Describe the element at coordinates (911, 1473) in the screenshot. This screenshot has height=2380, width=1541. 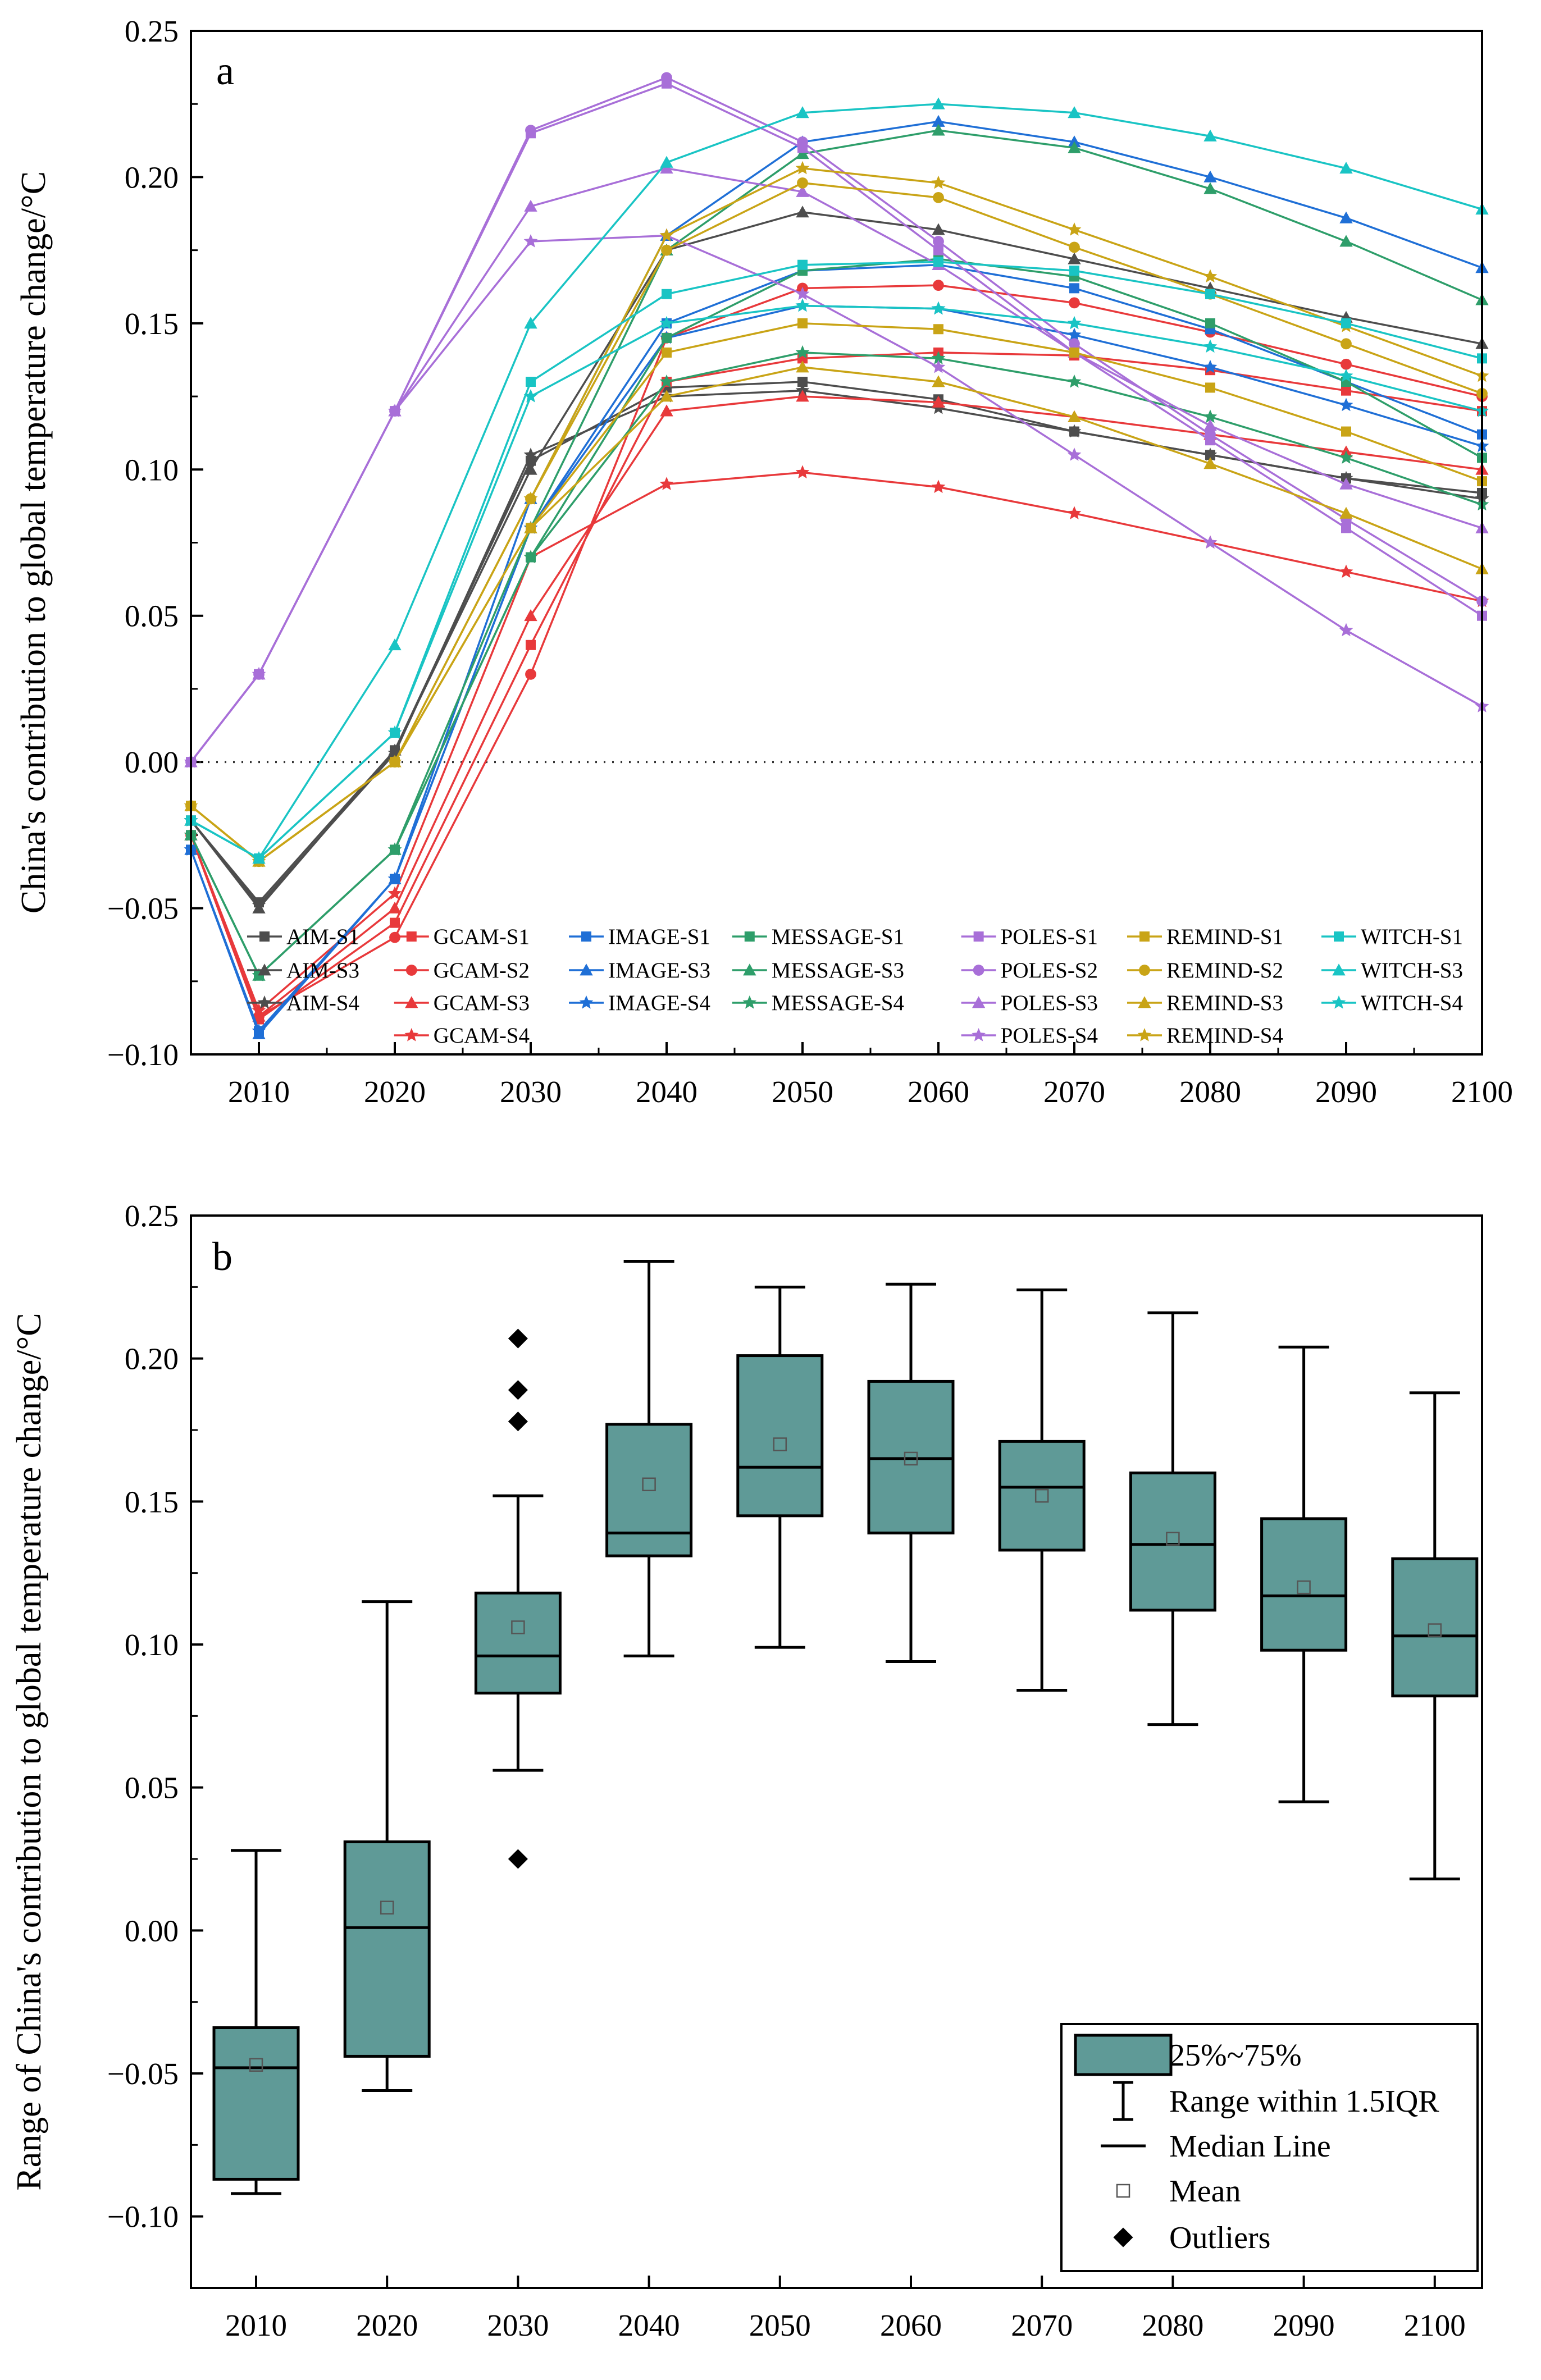
I see `box-2060` at that location.